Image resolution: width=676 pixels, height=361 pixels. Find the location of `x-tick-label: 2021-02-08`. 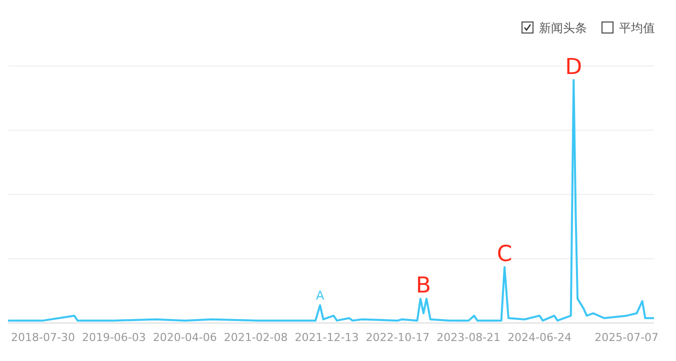

x-tick-label: 2021-02-08 is located at coordinates (256, 337).